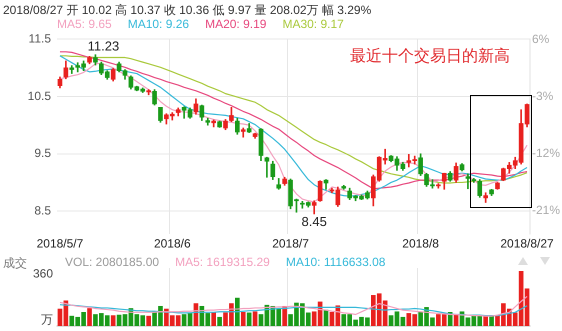  Describe the element at coordinates (47, 319) in the screenshot. I see `text: 万` at that location.